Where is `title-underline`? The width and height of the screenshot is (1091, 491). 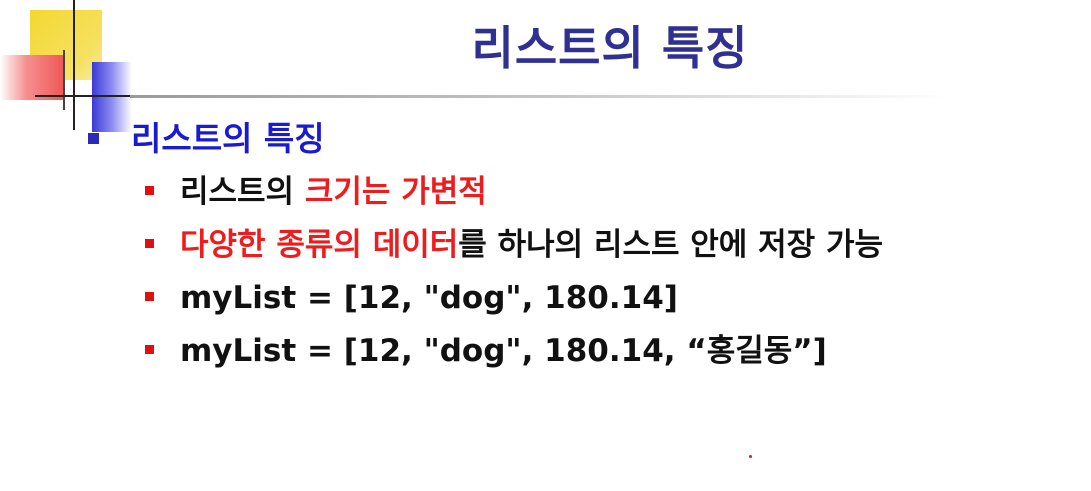
title-underline is located at coordinates (540, 96).